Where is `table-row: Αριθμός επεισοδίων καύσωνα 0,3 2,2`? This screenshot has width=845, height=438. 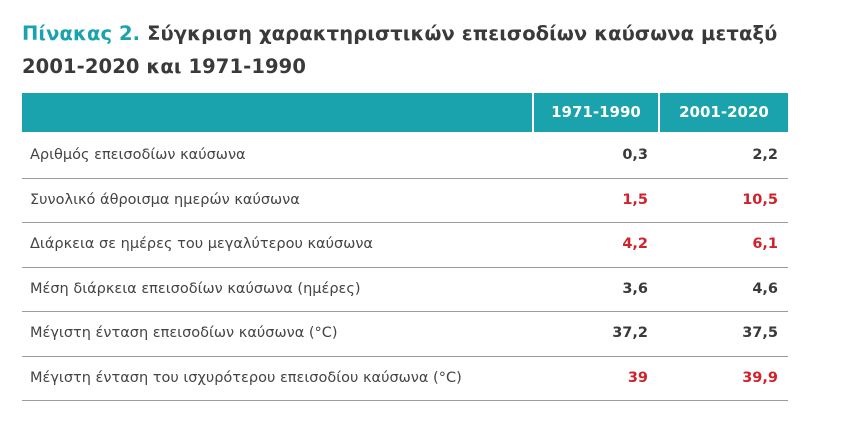
table-row: Αριθμός επεισοδίων καύσωνα 0,3 2,2 is located at coordinates (405, 156).